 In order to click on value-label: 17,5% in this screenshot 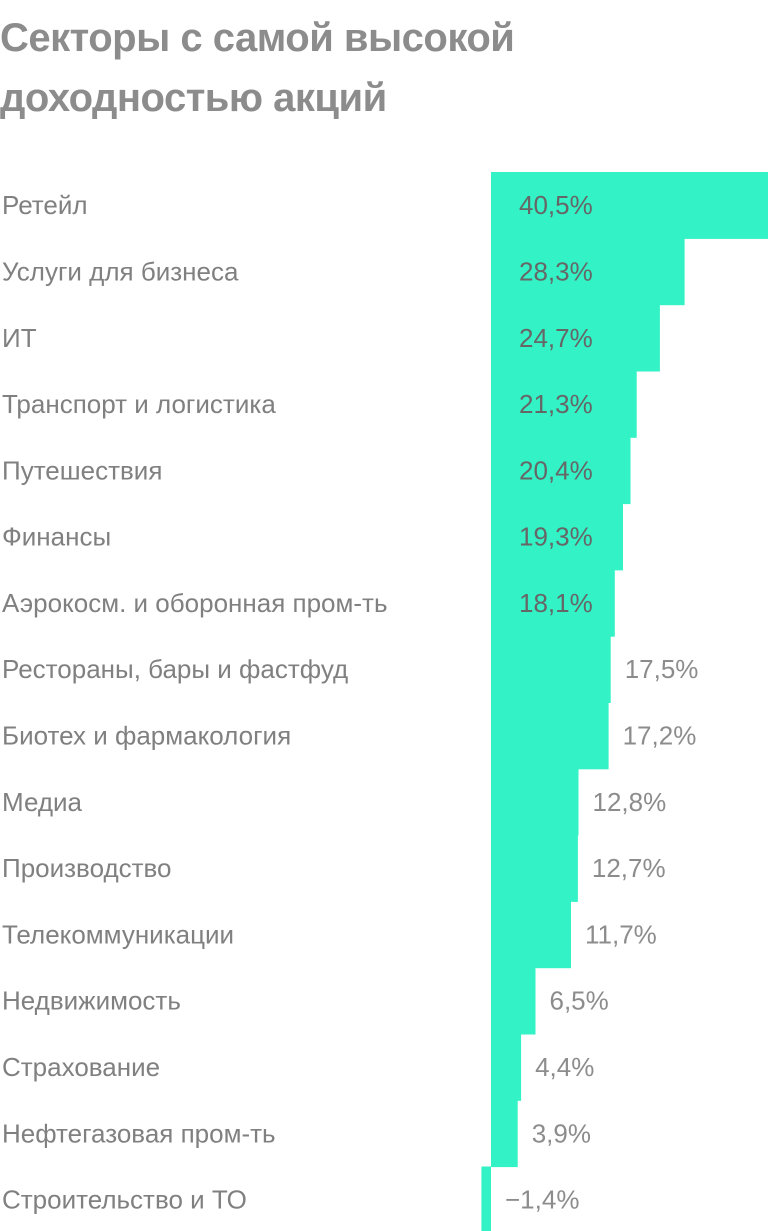, I will do `click(662, 669)`.